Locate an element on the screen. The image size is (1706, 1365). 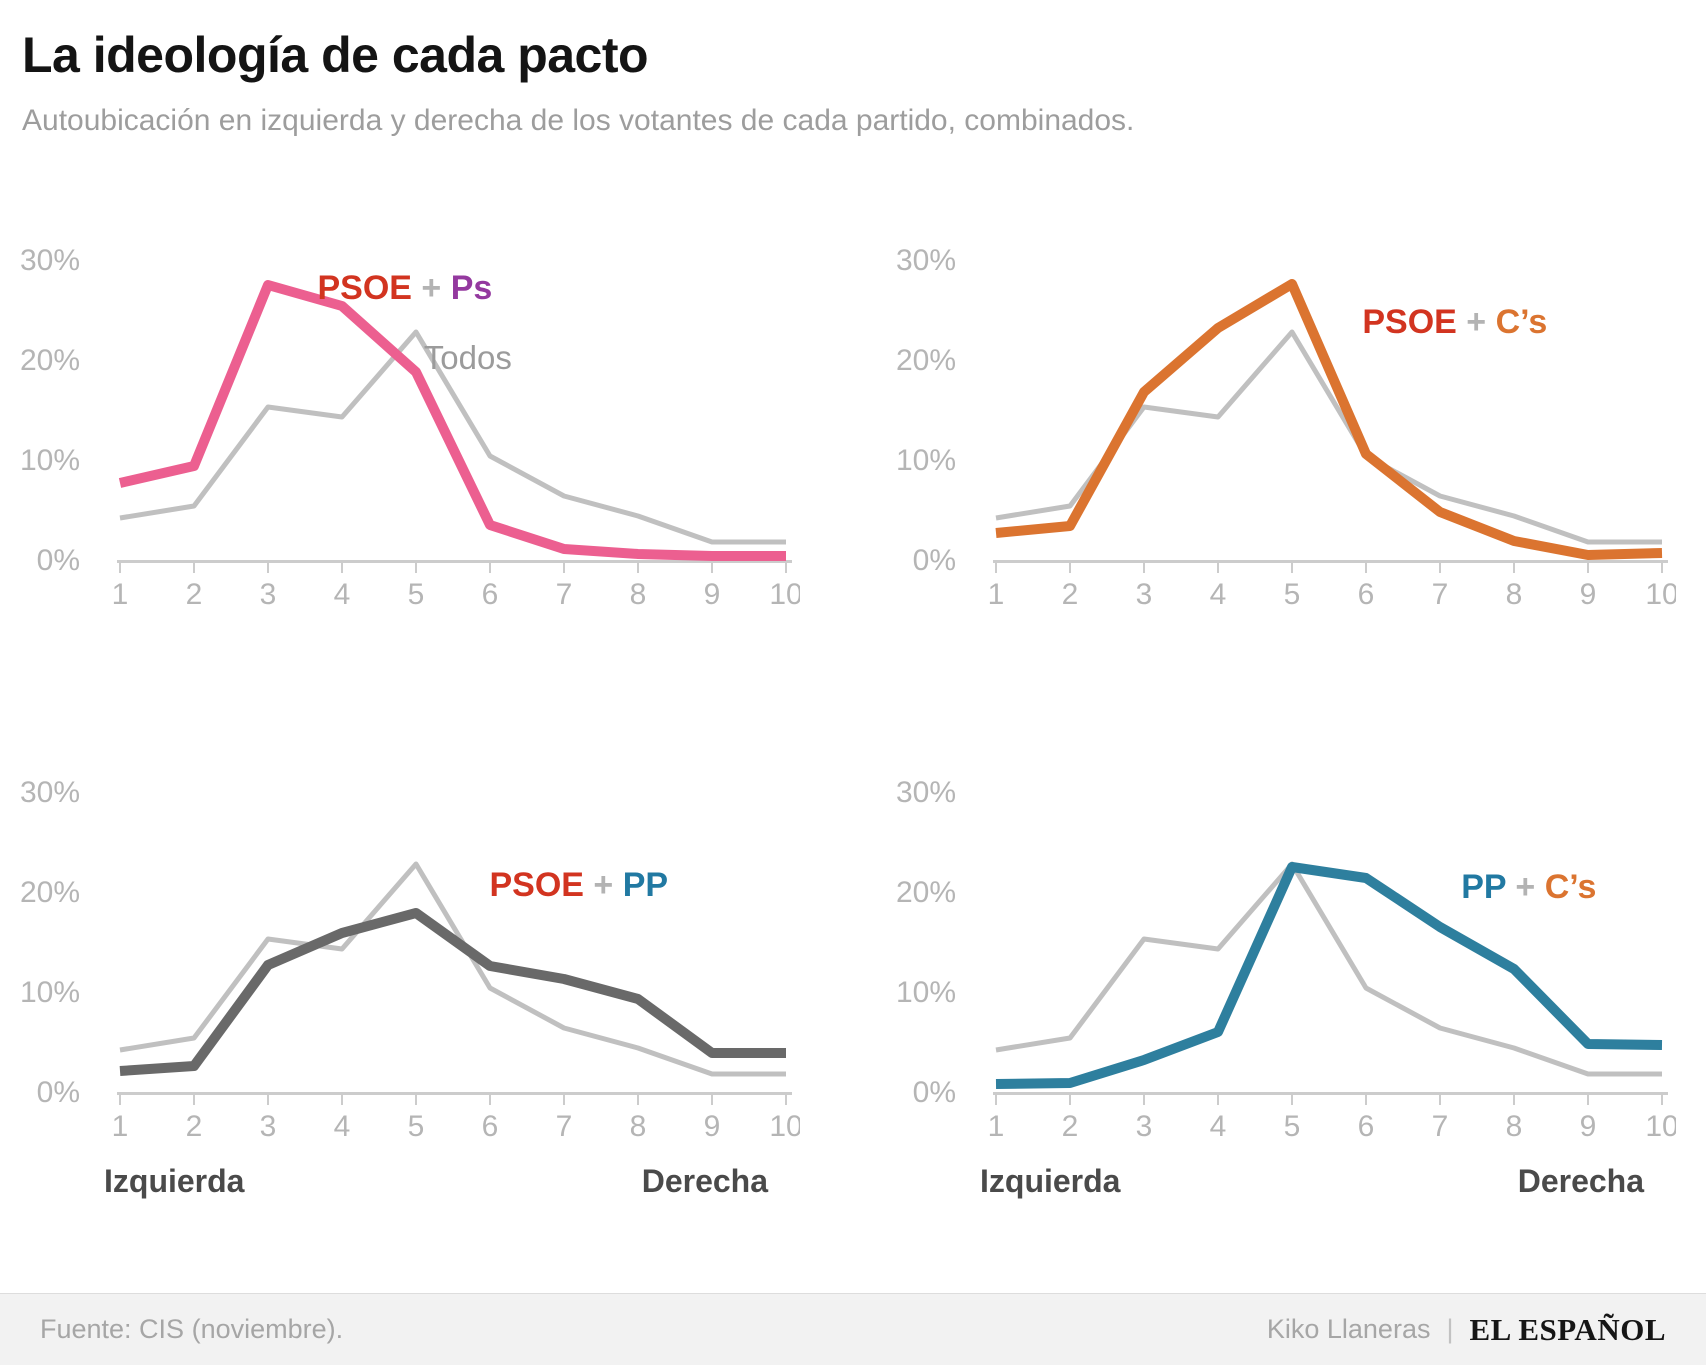
series-label-part: Todos is located at coordinates (468, 357).